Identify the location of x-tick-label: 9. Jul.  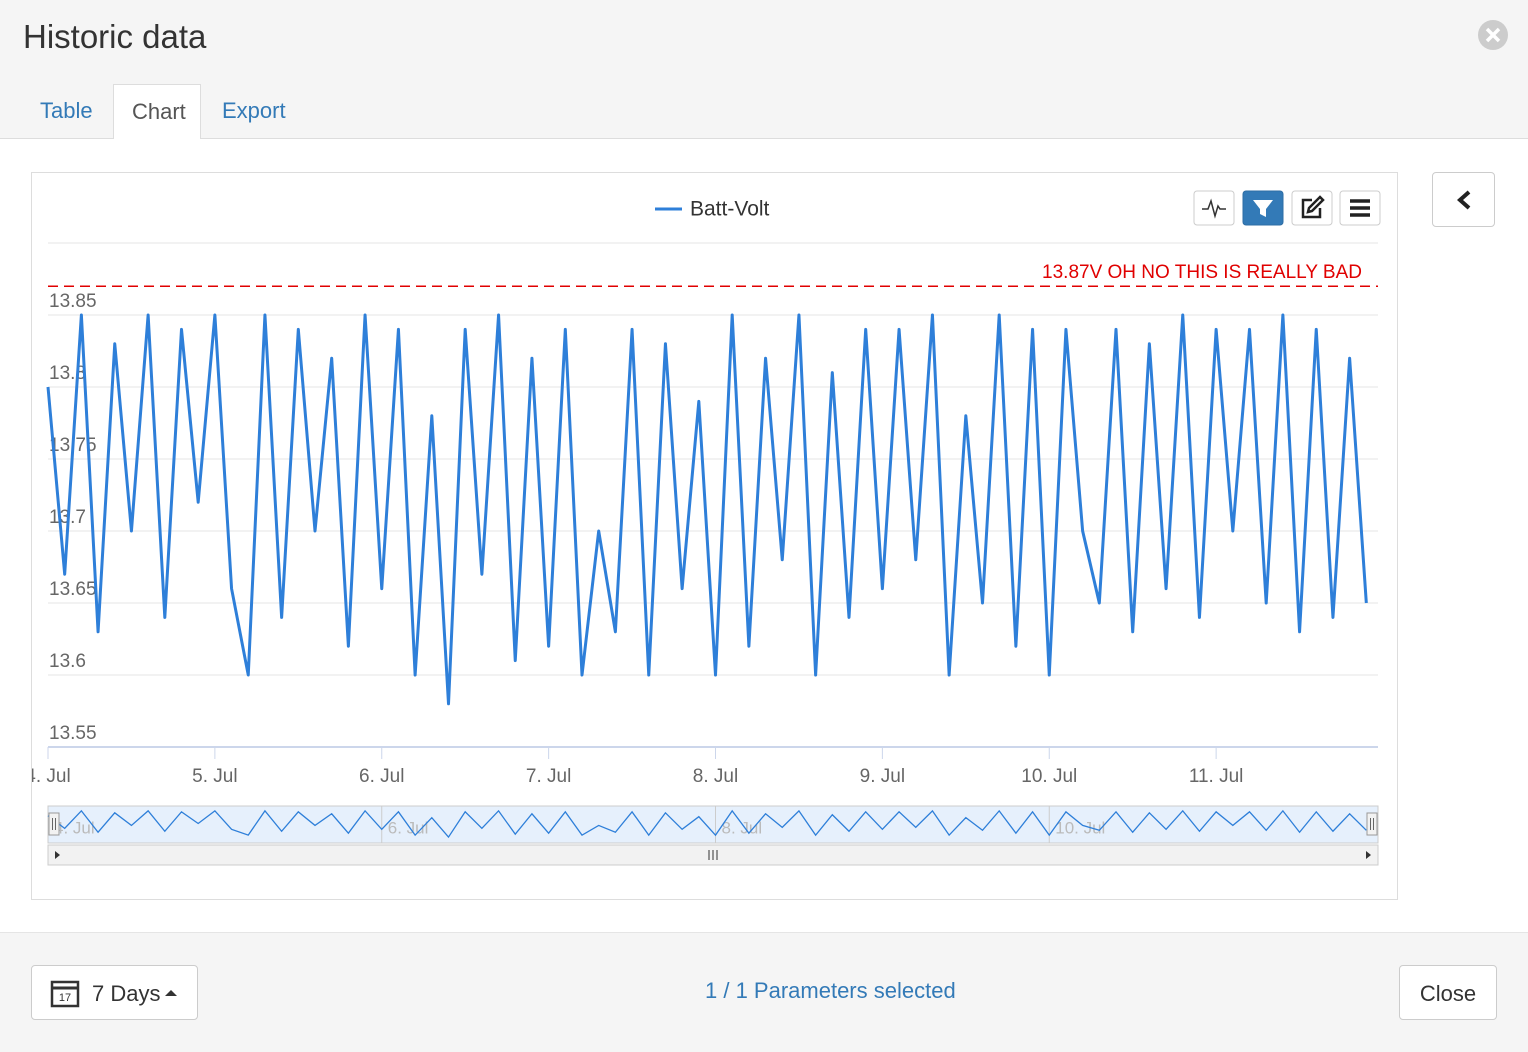
(882, 776).